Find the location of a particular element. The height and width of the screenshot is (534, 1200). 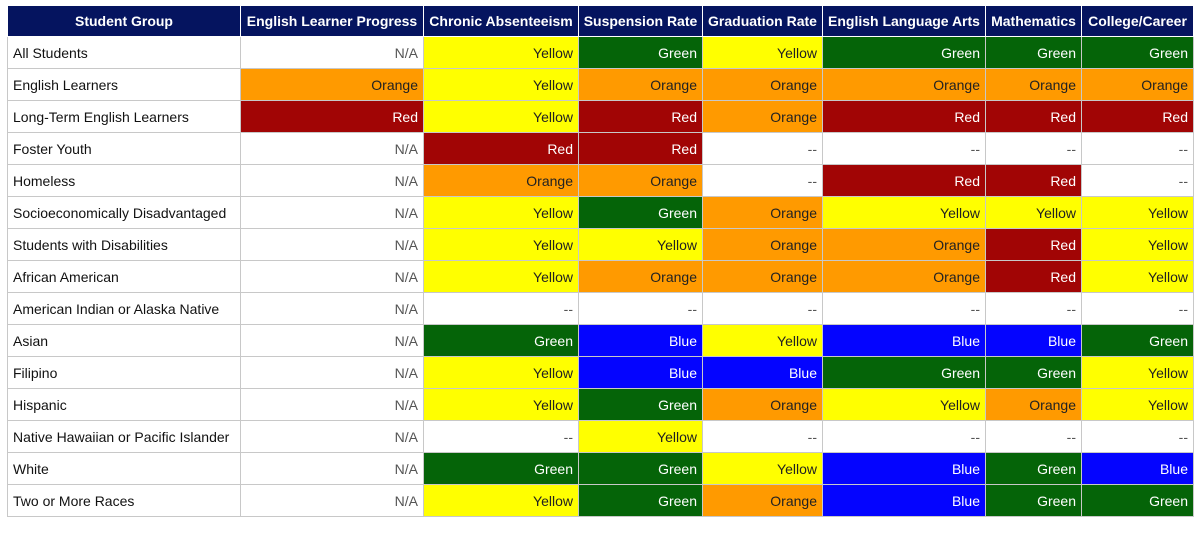

student-group-name: Long-Term English Learners is located at coordinates (124, 116).